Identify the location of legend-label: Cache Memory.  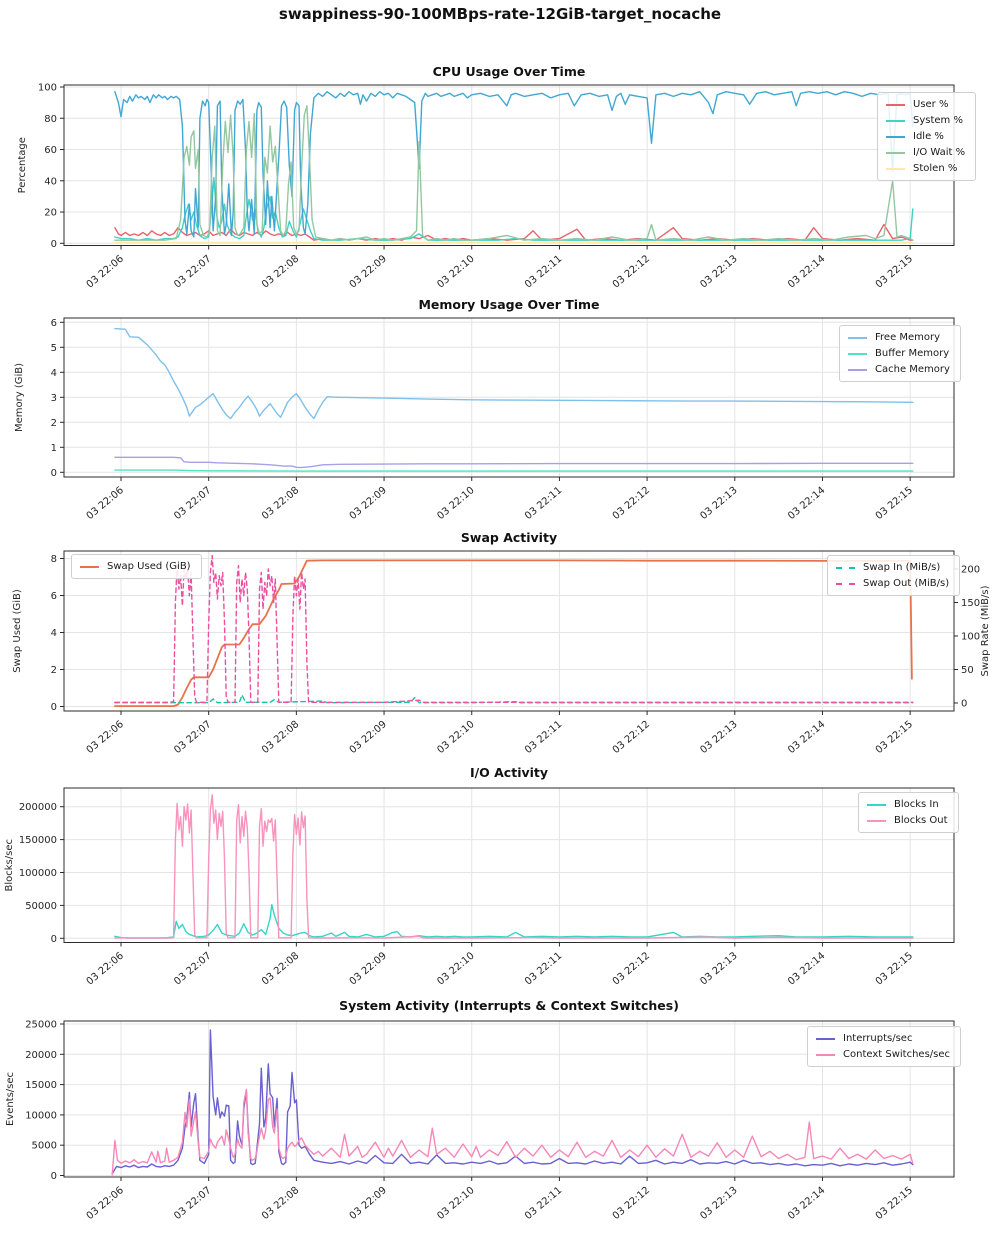
(912, 369).